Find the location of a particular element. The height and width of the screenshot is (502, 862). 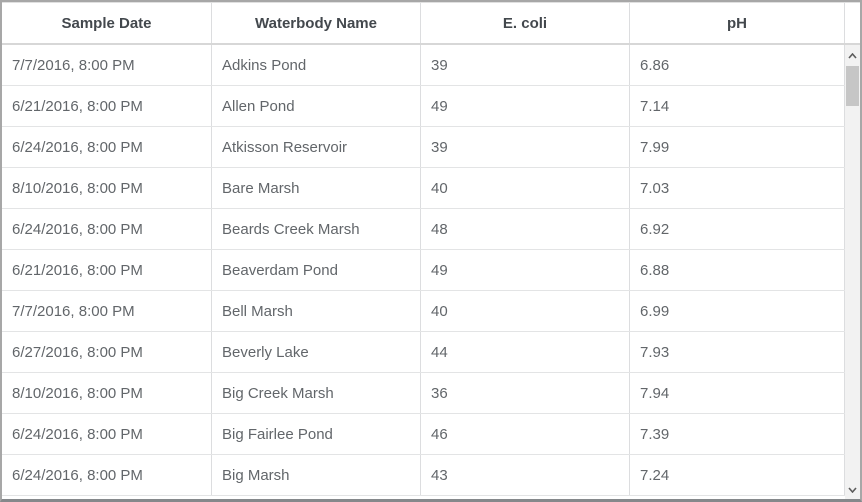

column-header-ph: pH is located at coordinates (737, 23).